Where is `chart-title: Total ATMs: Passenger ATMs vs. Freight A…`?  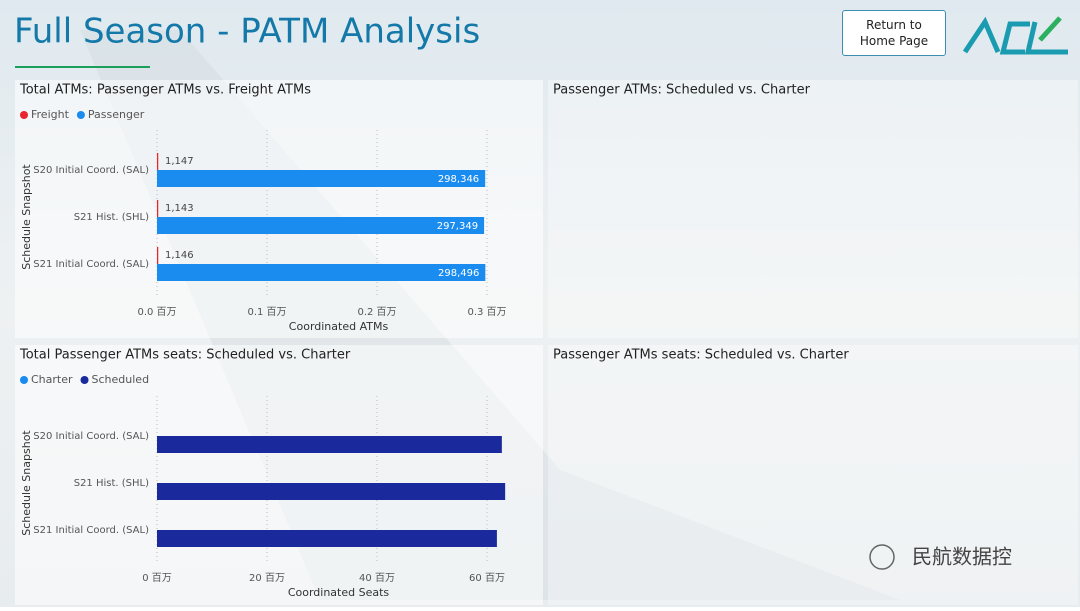 chart-title: Total ATMs: Passenger ATMs vs. Freight A… is located at coordinates (165, 90).